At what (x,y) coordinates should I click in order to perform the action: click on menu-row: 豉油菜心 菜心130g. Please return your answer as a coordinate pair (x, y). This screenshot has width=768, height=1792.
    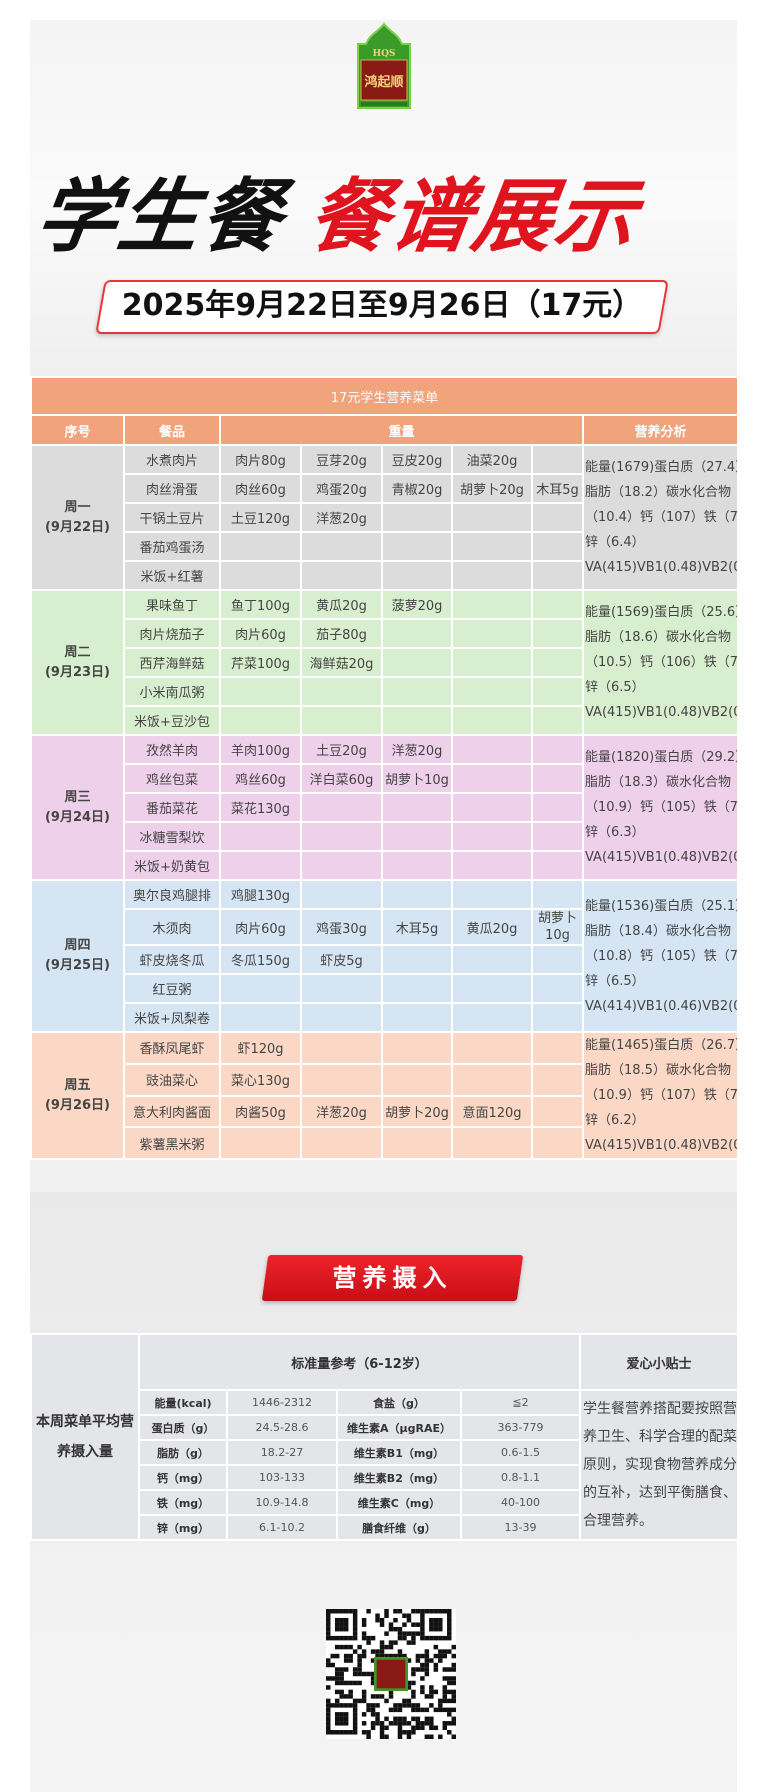
    Looking at the image, I should click on (384, 1079).